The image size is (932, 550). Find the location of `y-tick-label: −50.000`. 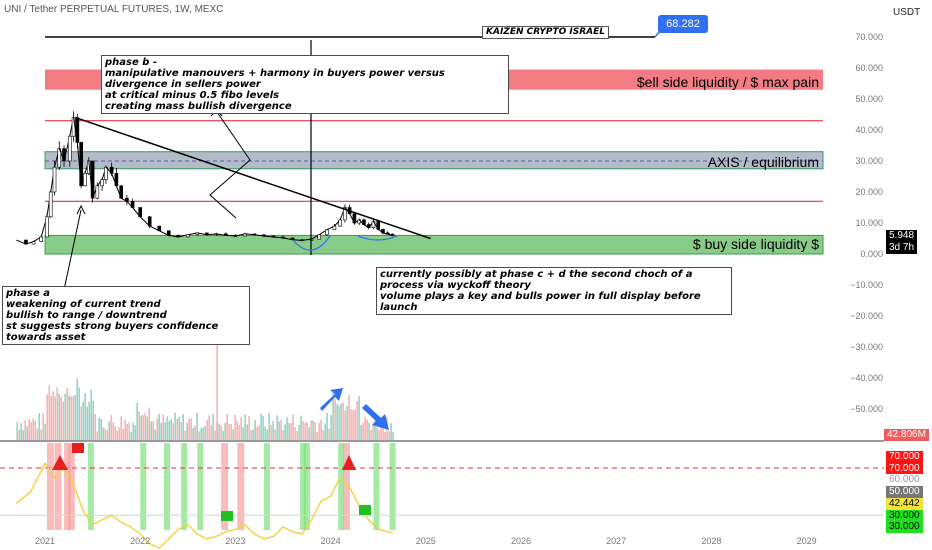

y-tick-label: −50.000 is located at coordinates (866, 409).